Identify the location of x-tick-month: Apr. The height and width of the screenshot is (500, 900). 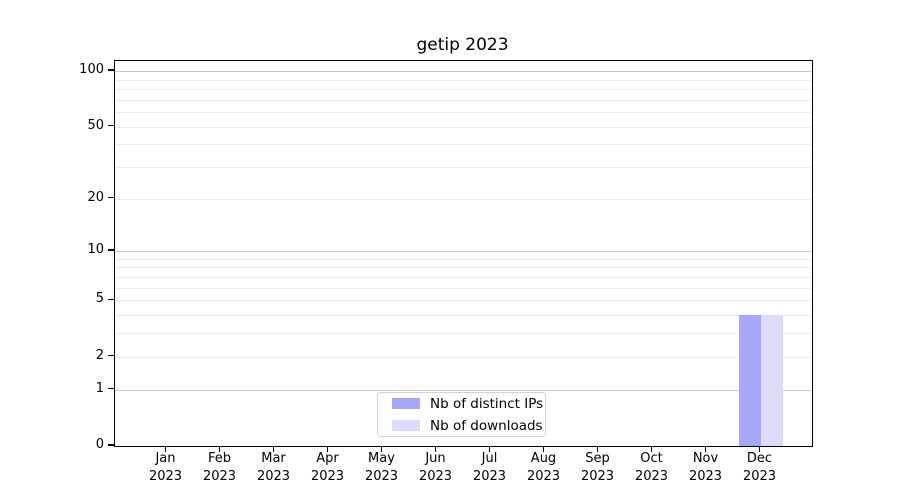
(327, 458).